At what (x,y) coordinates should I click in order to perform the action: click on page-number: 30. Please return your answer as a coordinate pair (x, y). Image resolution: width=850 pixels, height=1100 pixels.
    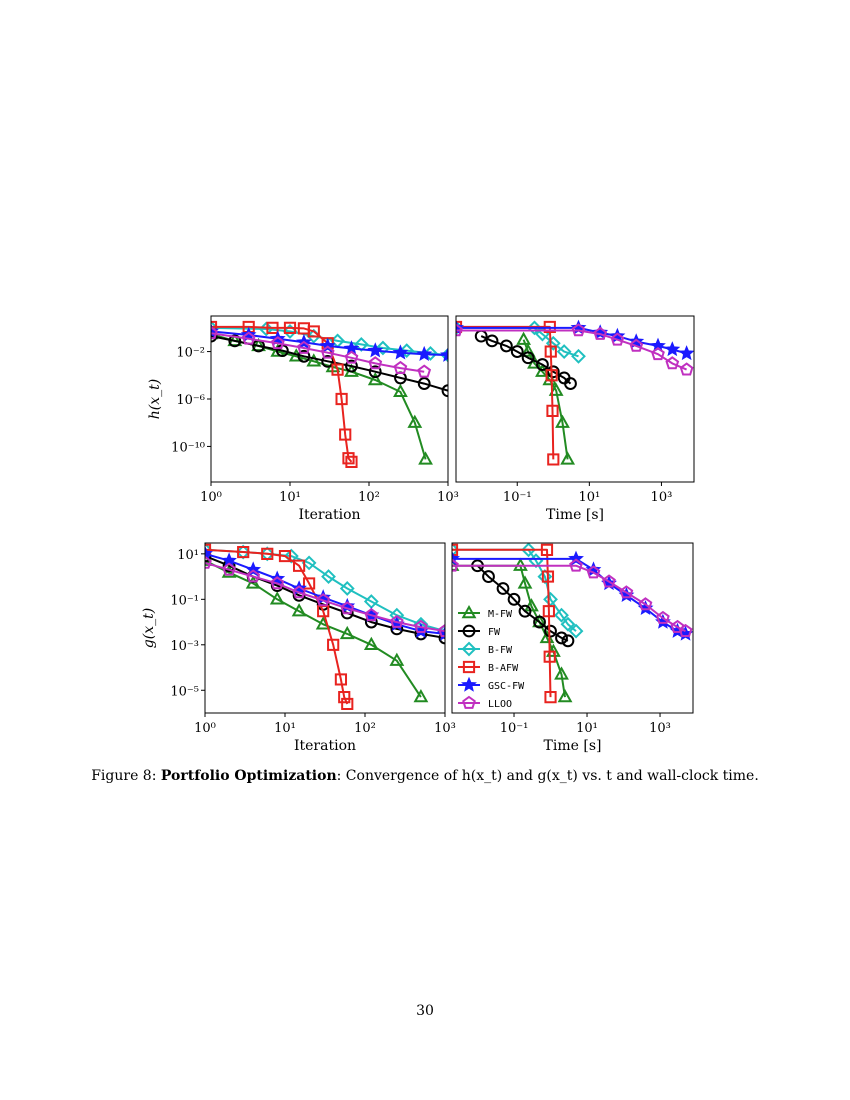
    Looking at the image, I should click on (425, 1011).